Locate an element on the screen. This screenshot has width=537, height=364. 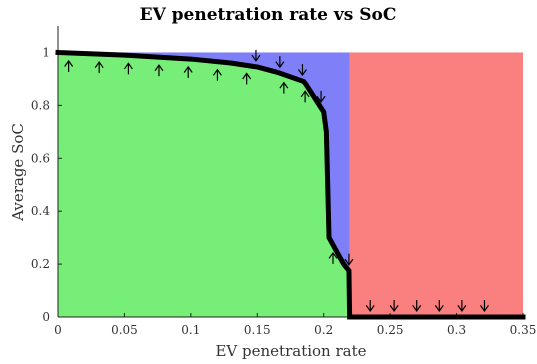
x-tick-label: 0.35 is located at coordinates (523, 330).